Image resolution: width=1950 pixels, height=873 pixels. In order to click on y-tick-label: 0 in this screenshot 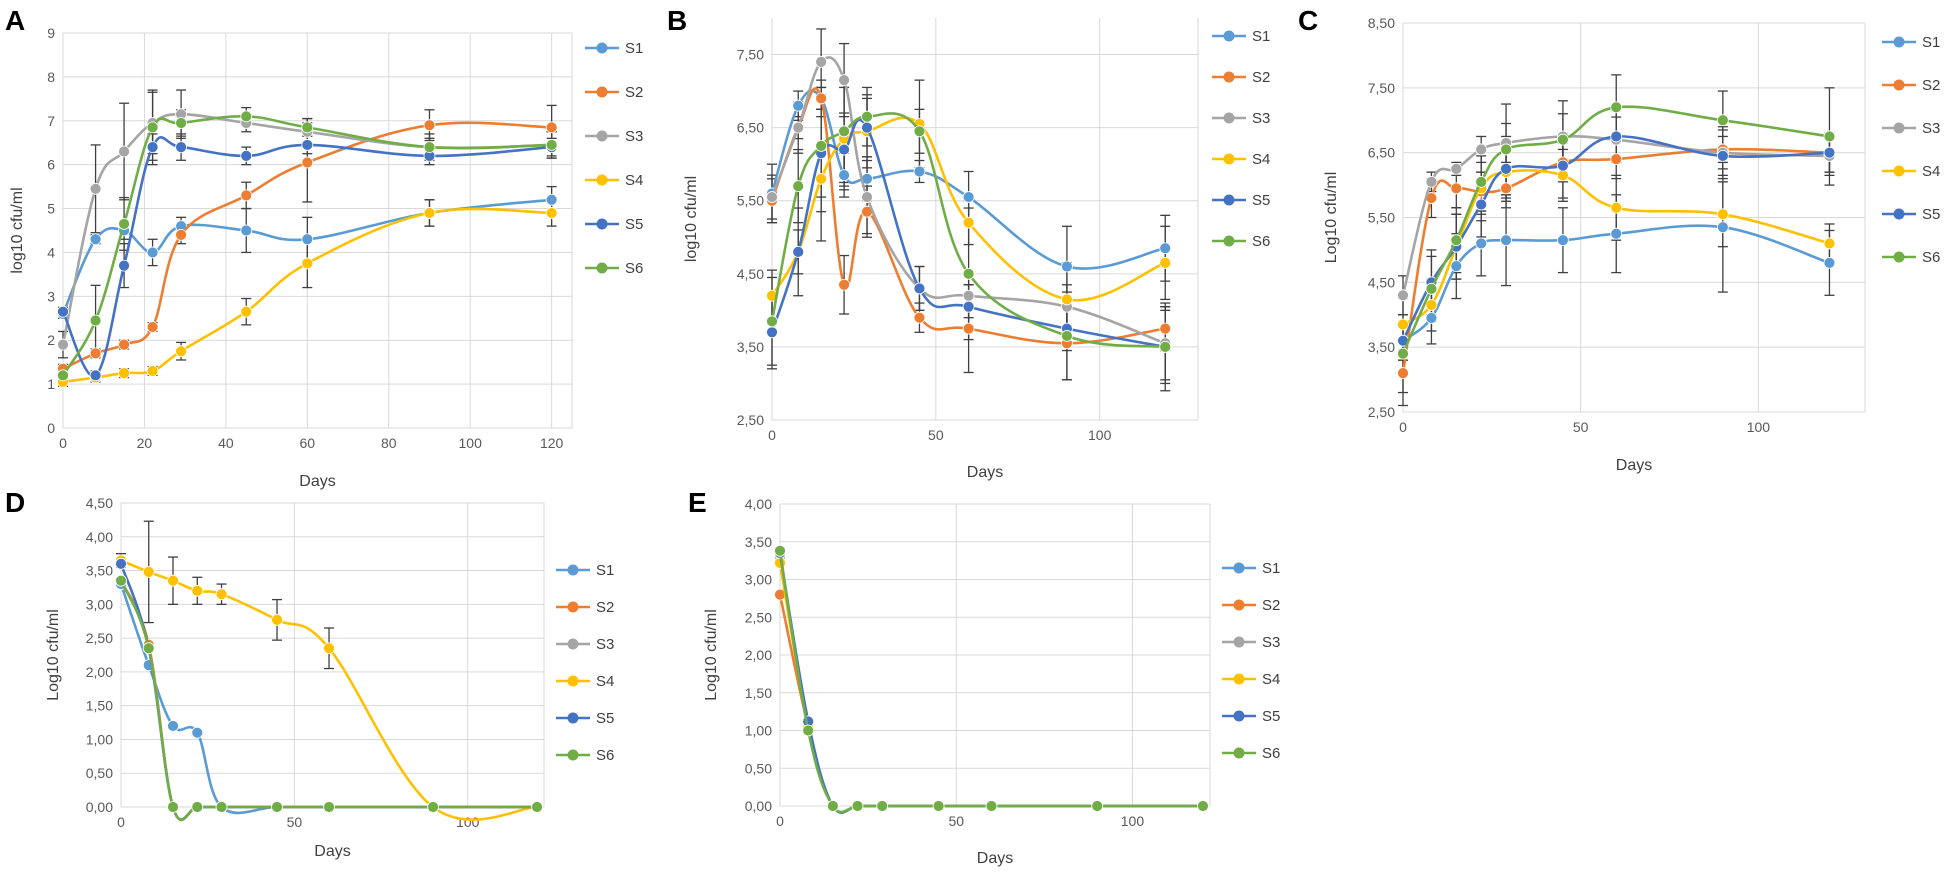, I will do `click(51, 428)`.